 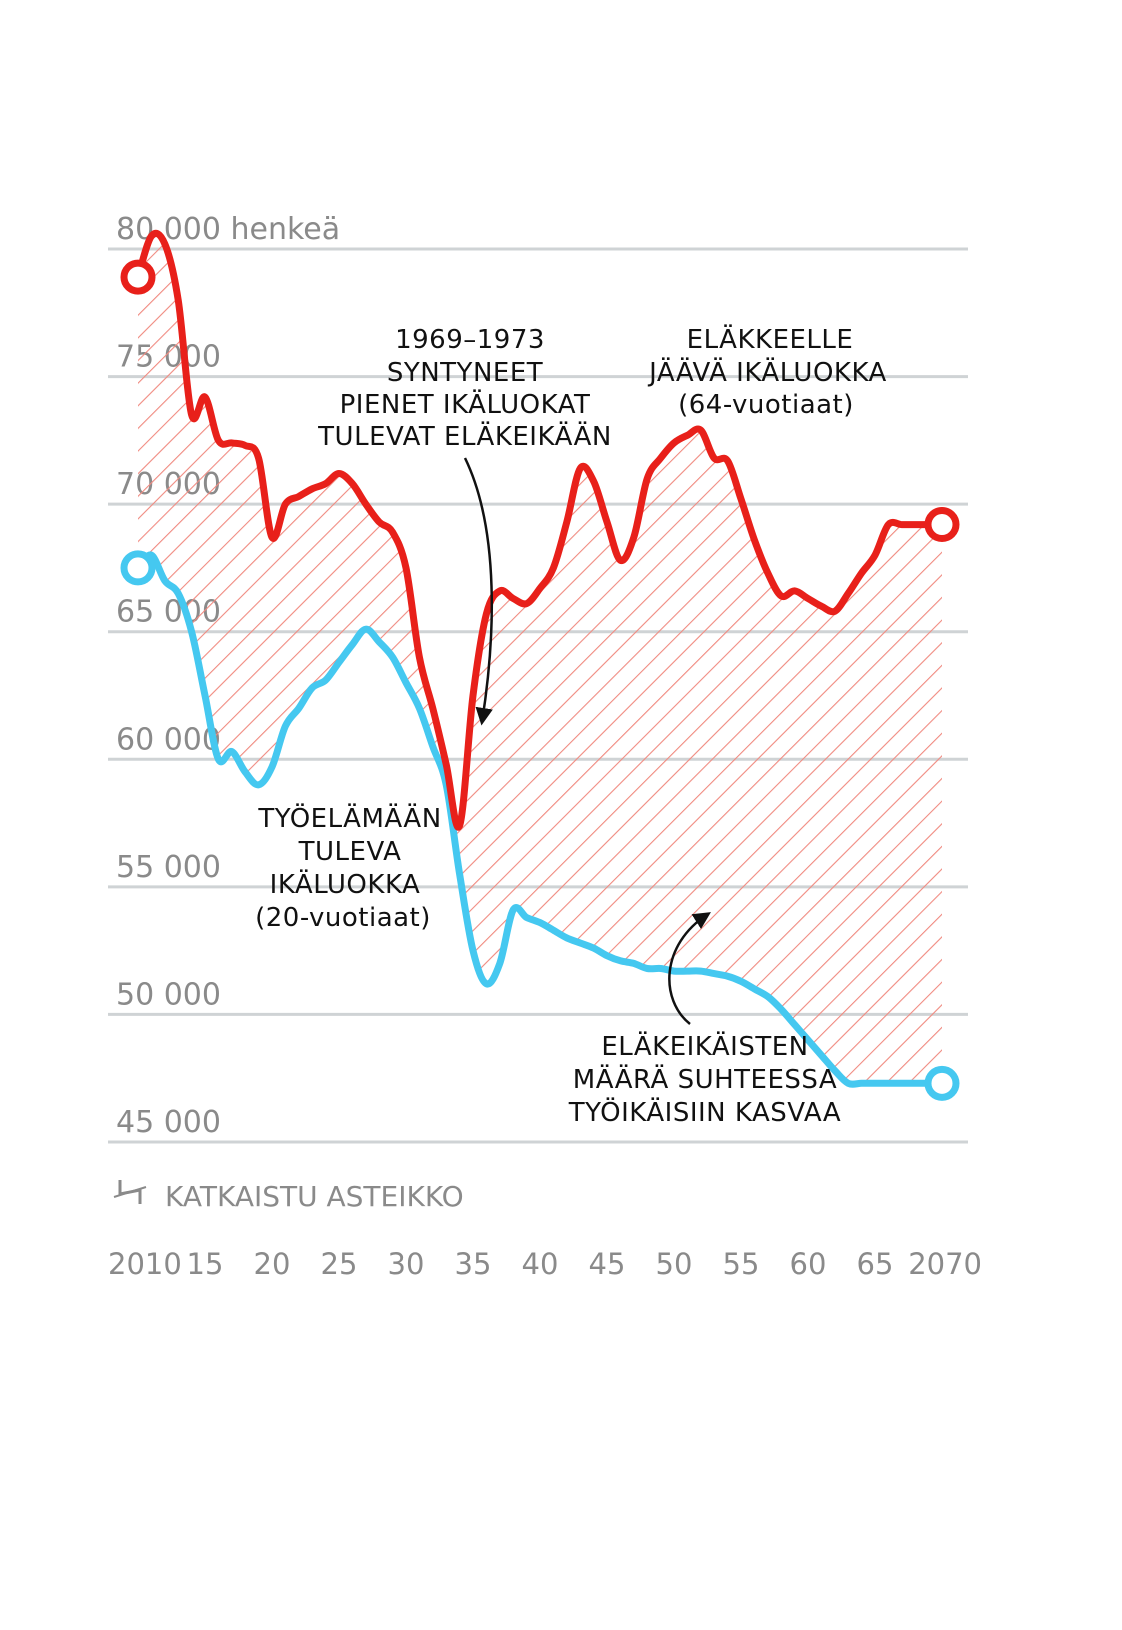 What do you see at coordinates (473, 1264) in the screenshot?
I see `x-tick-label: 35` at bounding box center [473, 1264].